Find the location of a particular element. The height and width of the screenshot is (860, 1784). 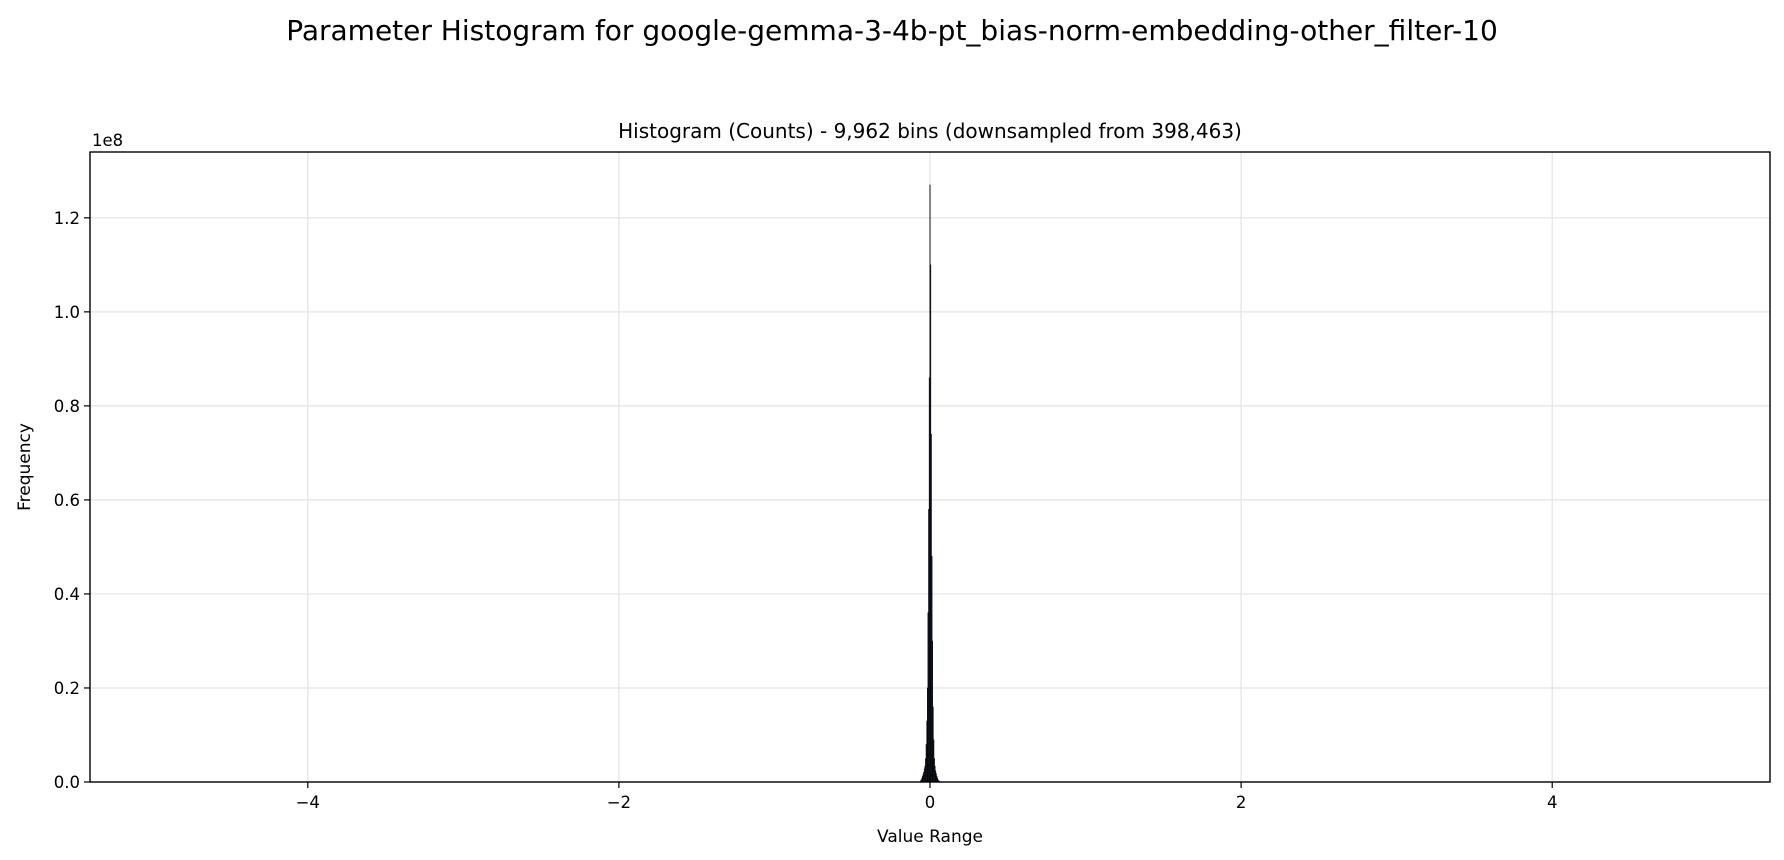

x-tick-label: −2 is located at coordinates (619, 802).